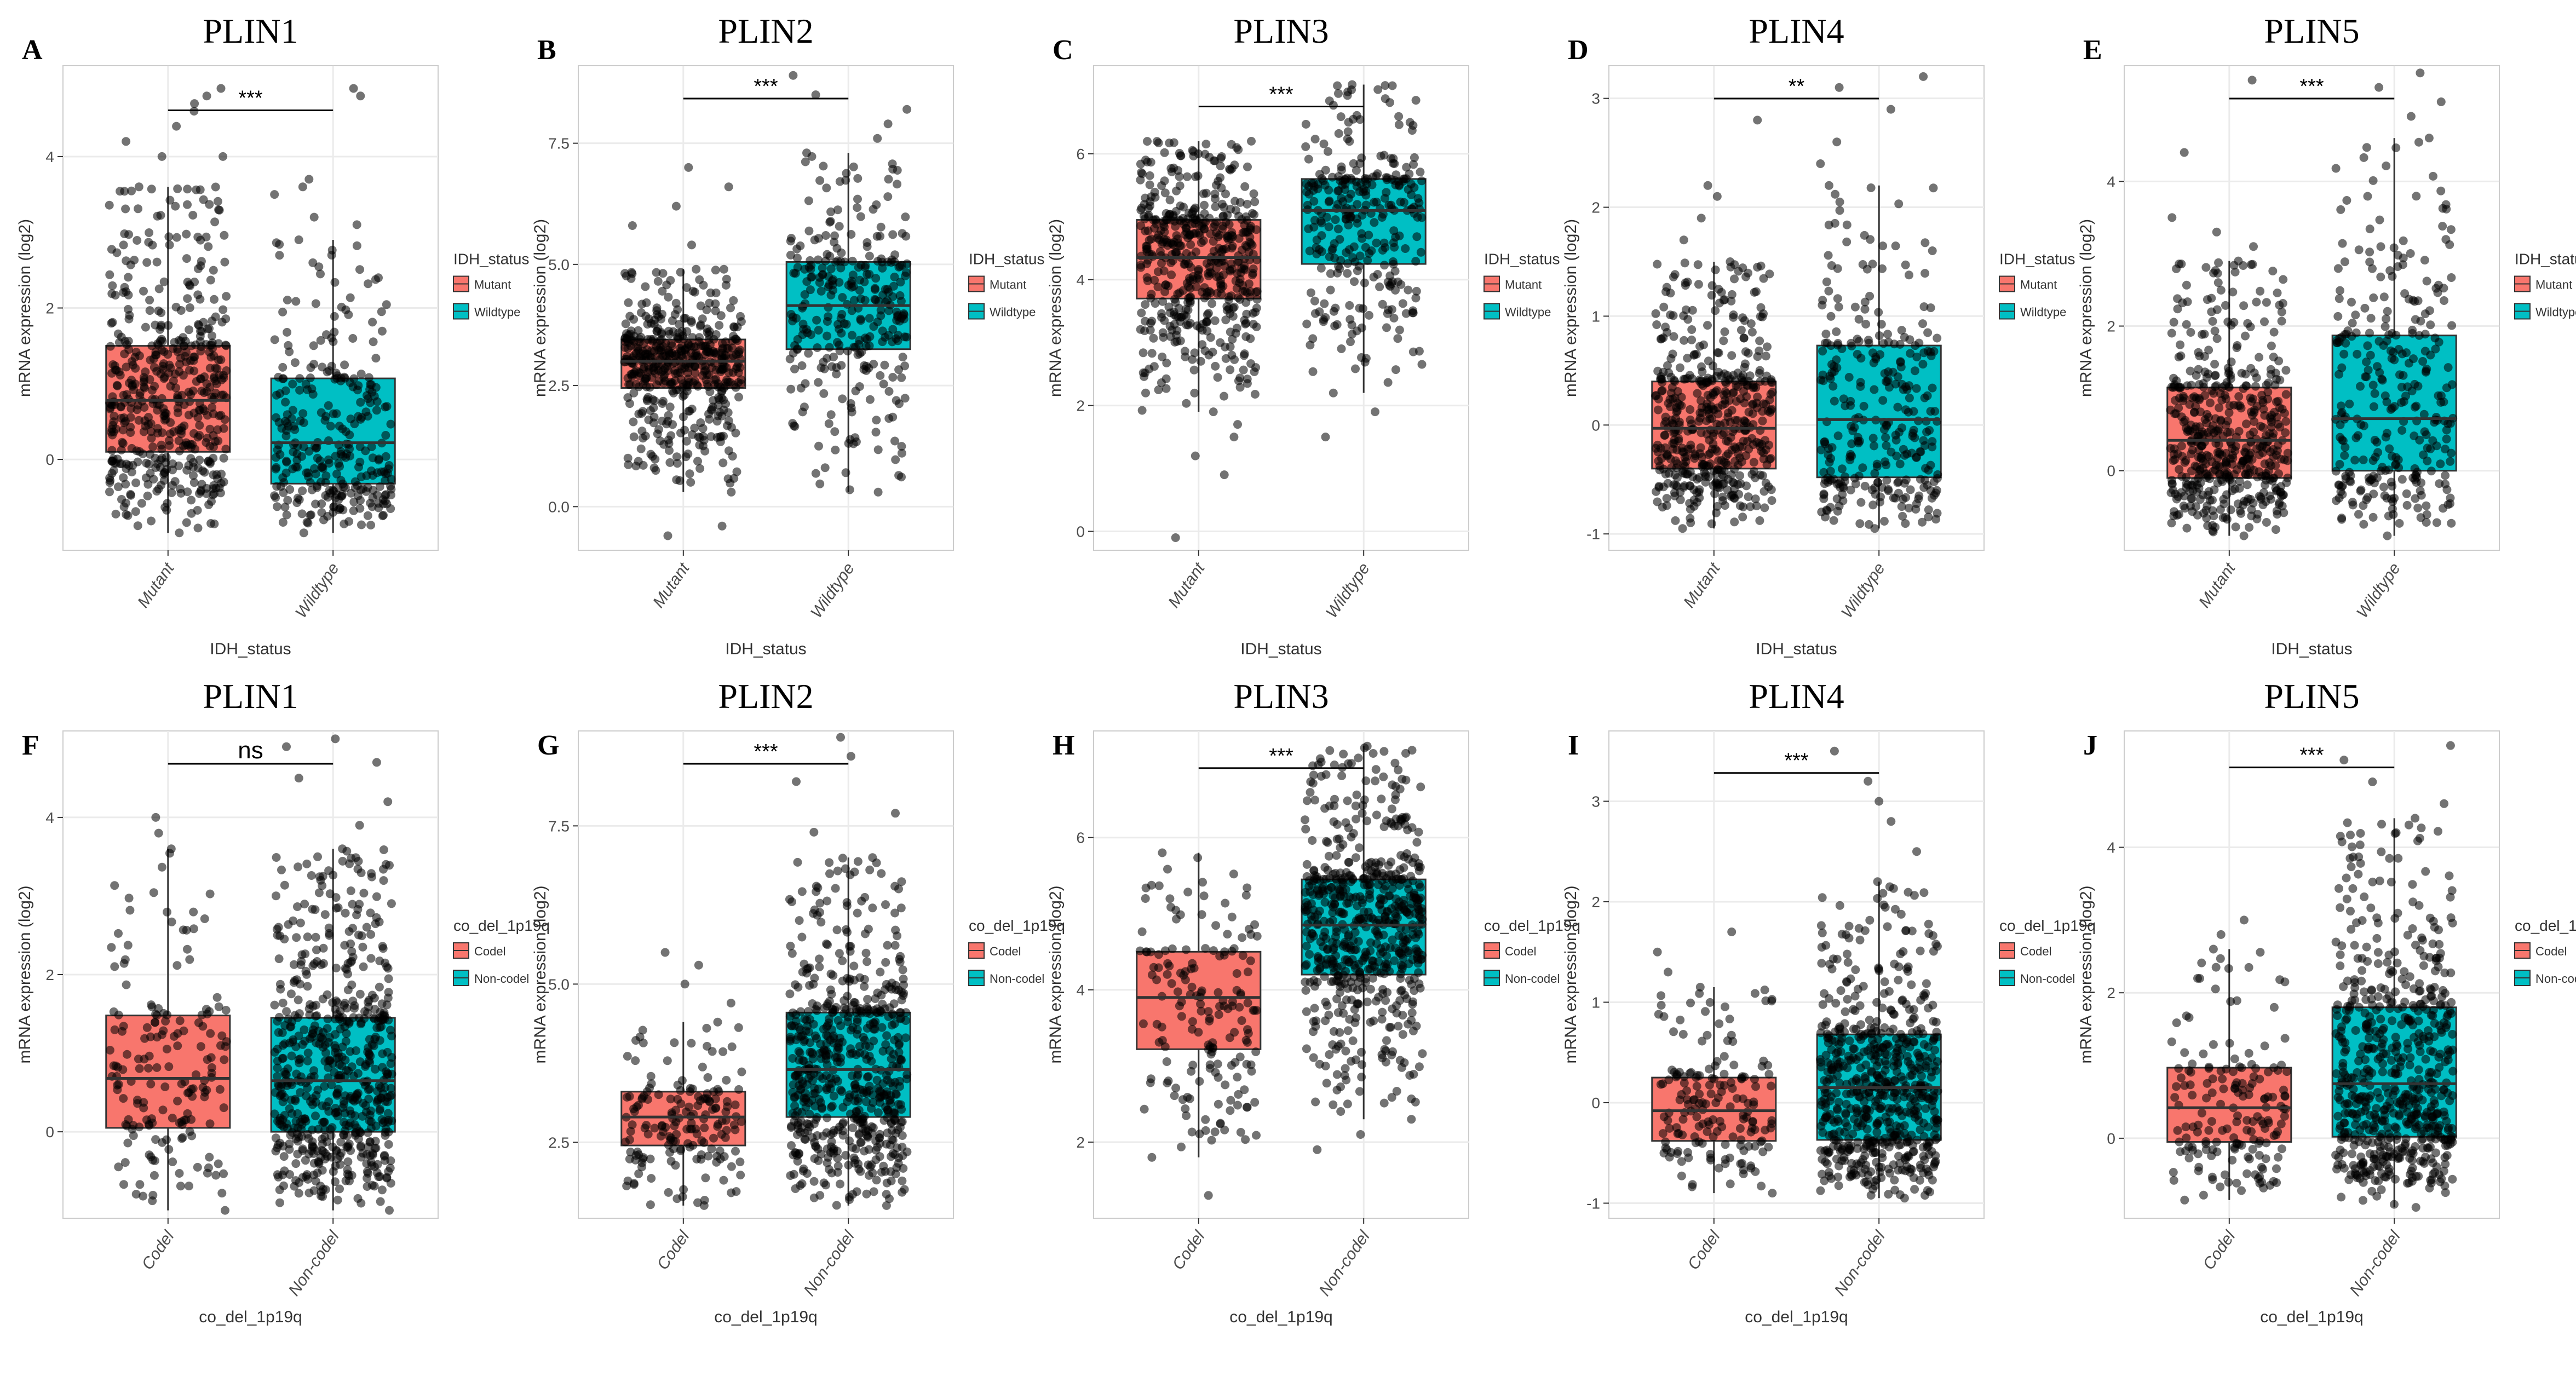 This screenshot has width=2576, height=1394. I want to click on x-tick-label: Wildtype, so click(832, 590).